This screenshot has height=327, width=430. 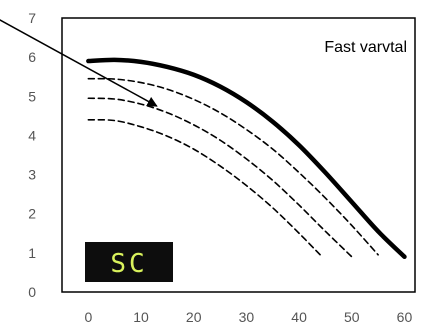 What do you see at coordinates (32, 155) in the screenshot?
I see `y-axis: 0 1 2 3 4 5 6 7` at bounding box center [32, 155].